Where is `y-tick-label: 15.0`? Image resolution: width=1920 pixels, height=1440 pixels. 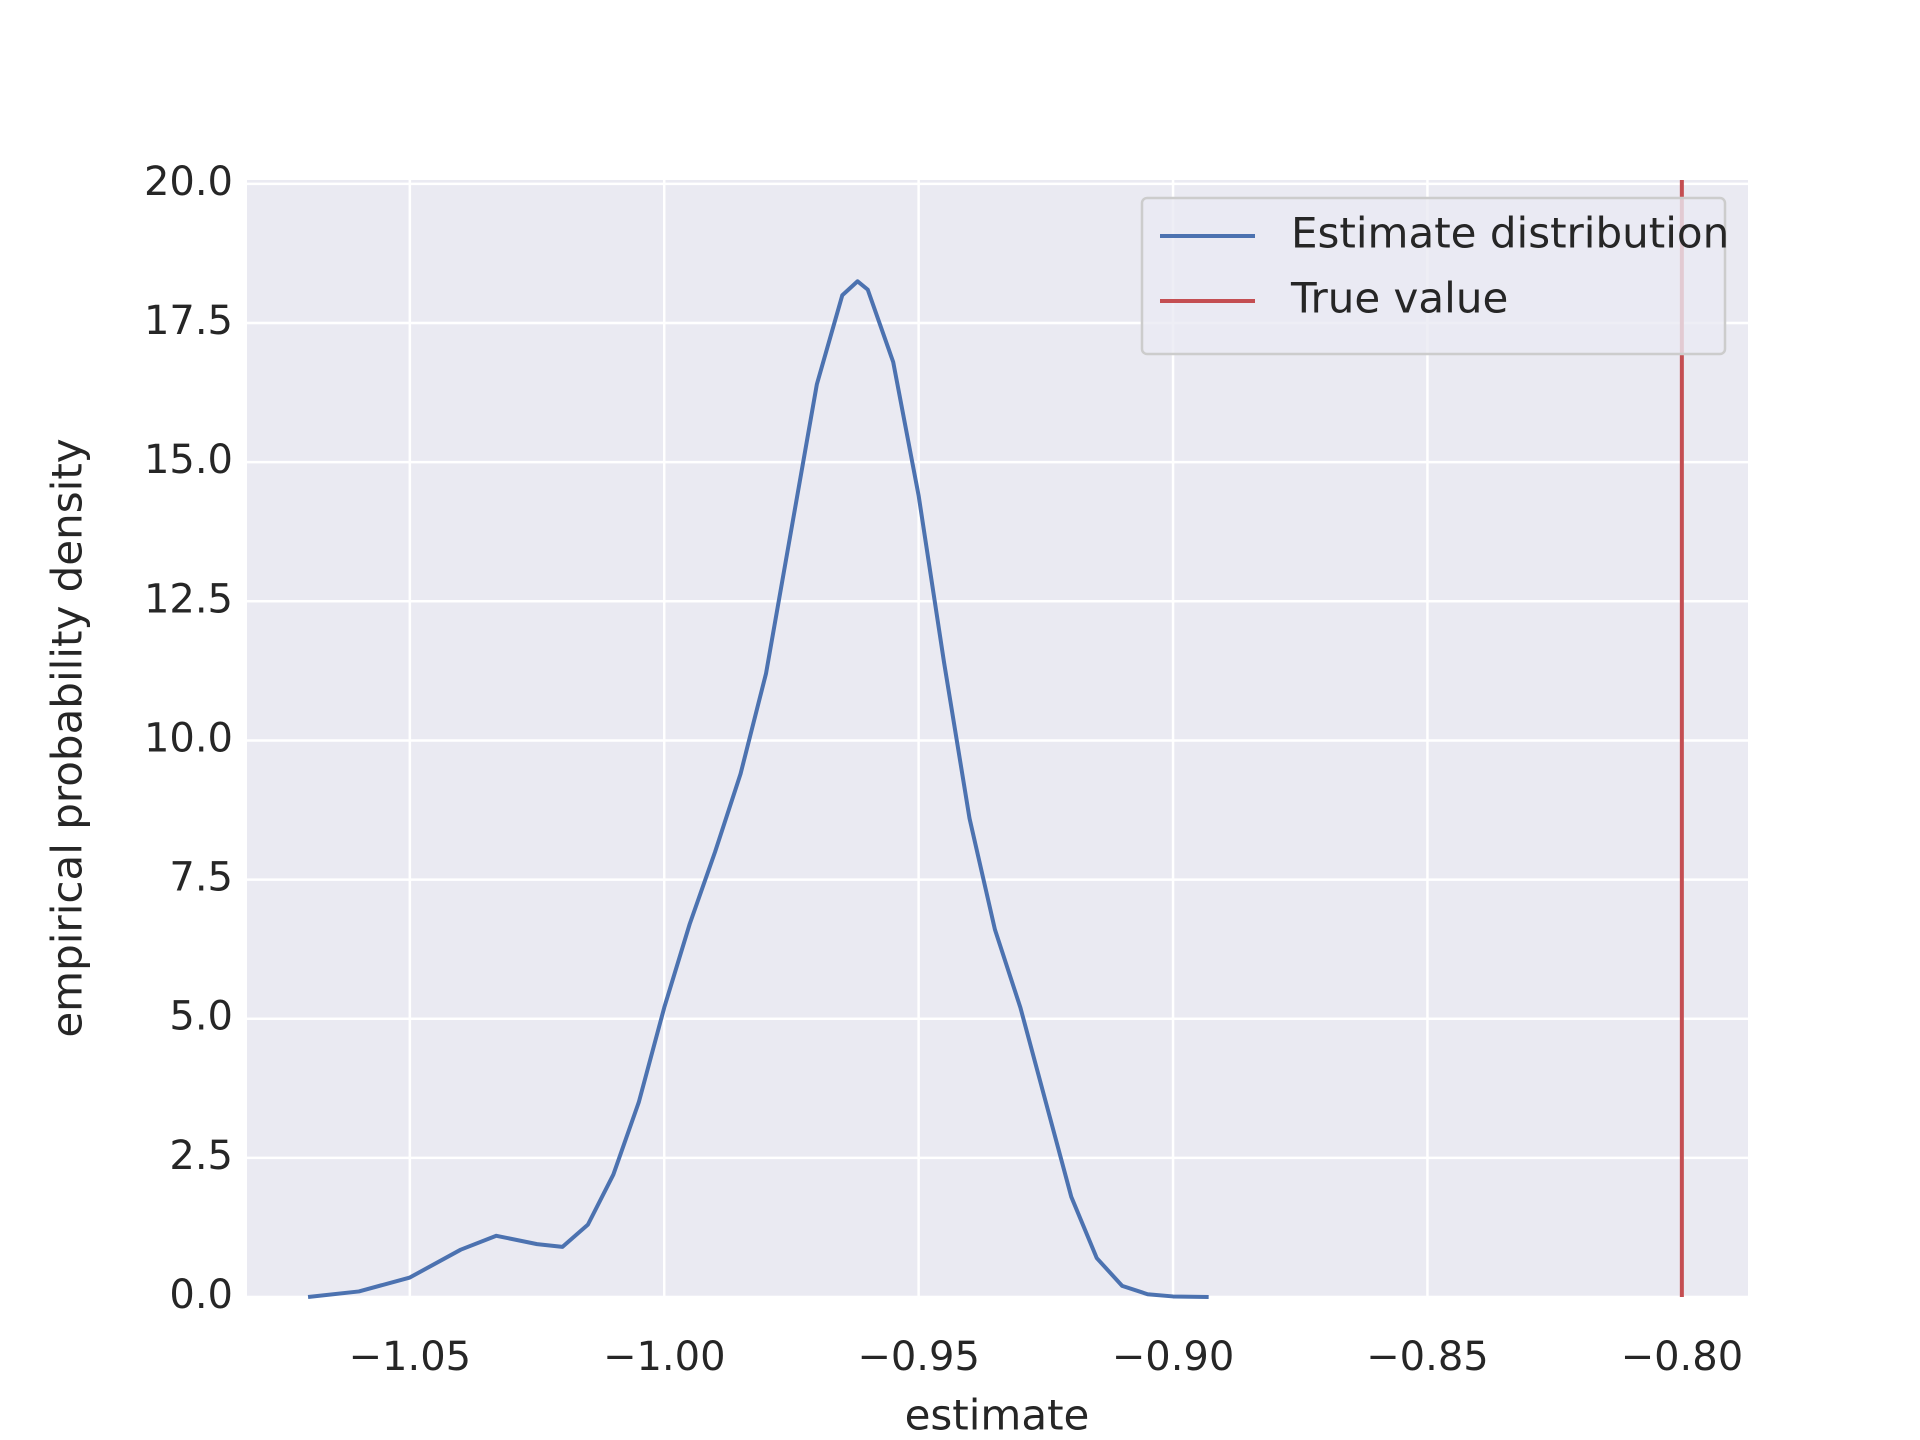
y-tick-label: 15.0 is located at coordinates (188, 460).